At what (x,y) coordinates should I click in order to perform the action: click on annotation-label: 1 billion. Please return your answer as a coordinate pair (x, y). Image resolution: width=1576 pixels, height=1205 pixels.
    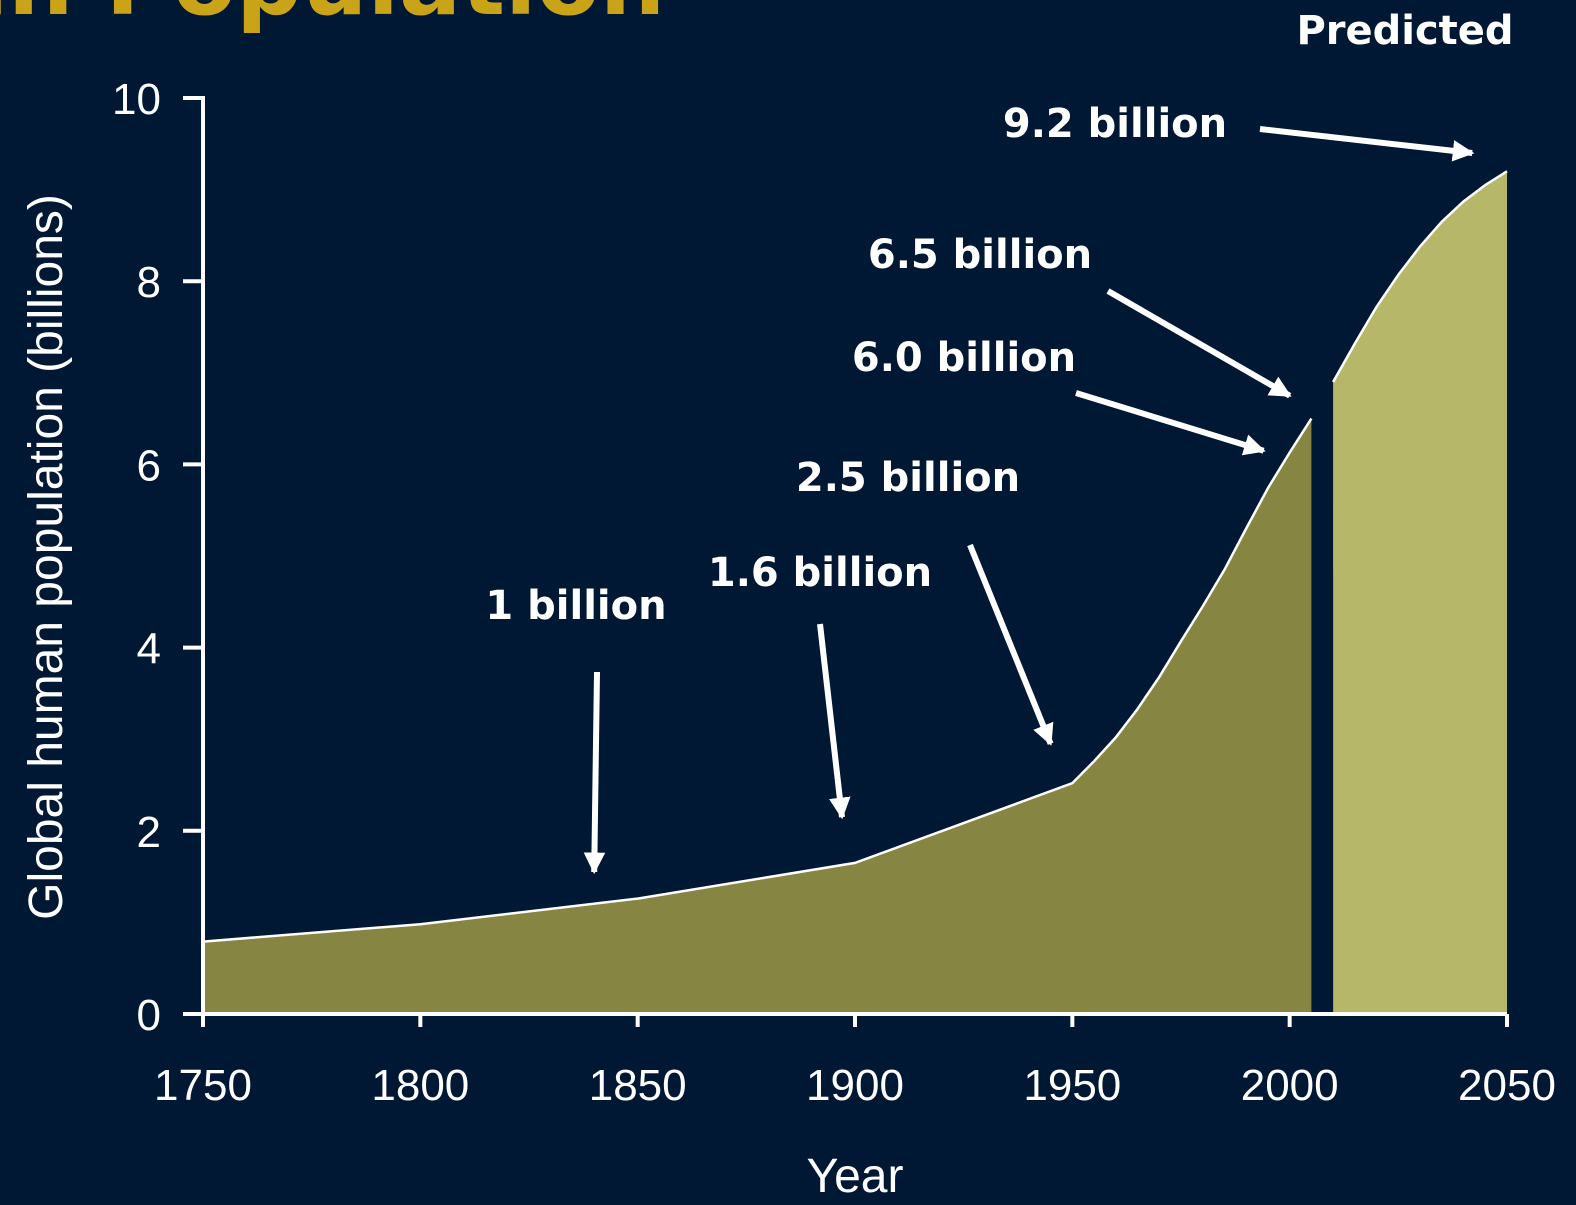
    Looking at the image, I should click on (575, 606).